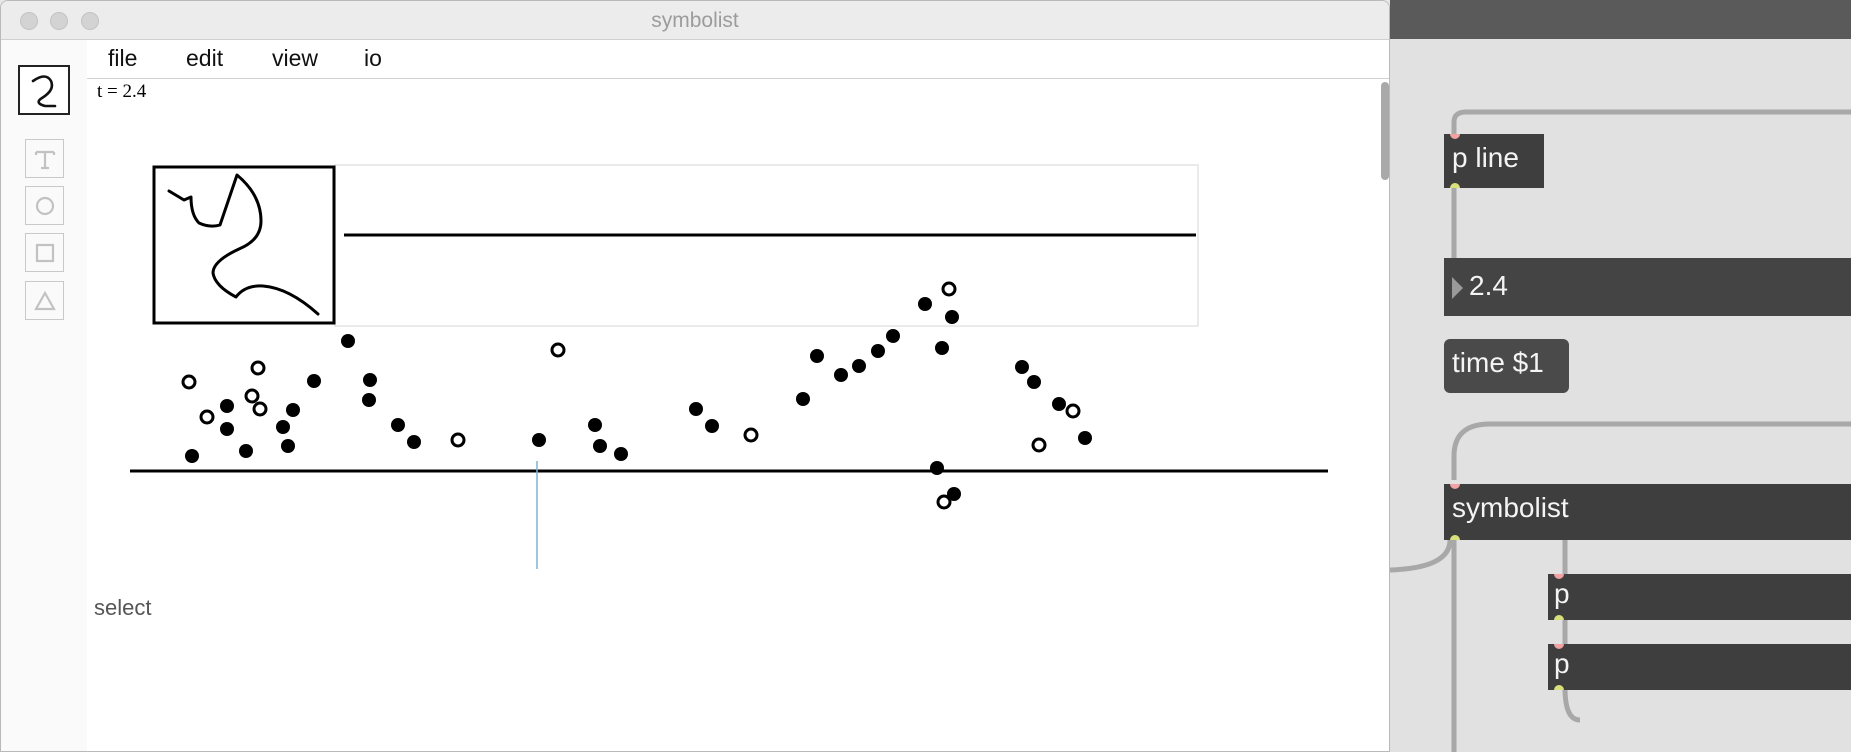 Image resolution: width=1851 pixels, height=752 pixels. I want to click on p-object-2: p, so click(1699, 667).